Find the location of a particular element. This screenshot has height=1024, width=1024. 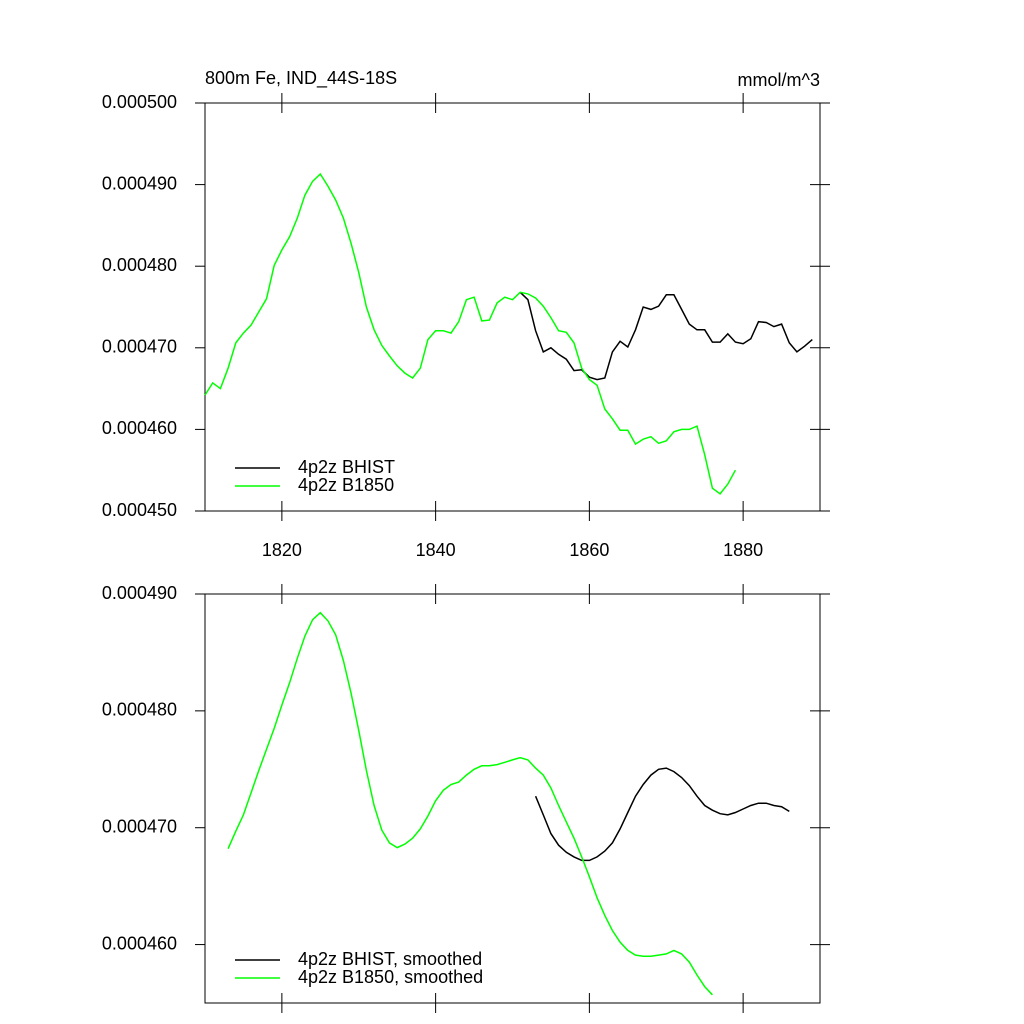

legend-label: 4p2z BHIST is located at coordinates (346, 467).